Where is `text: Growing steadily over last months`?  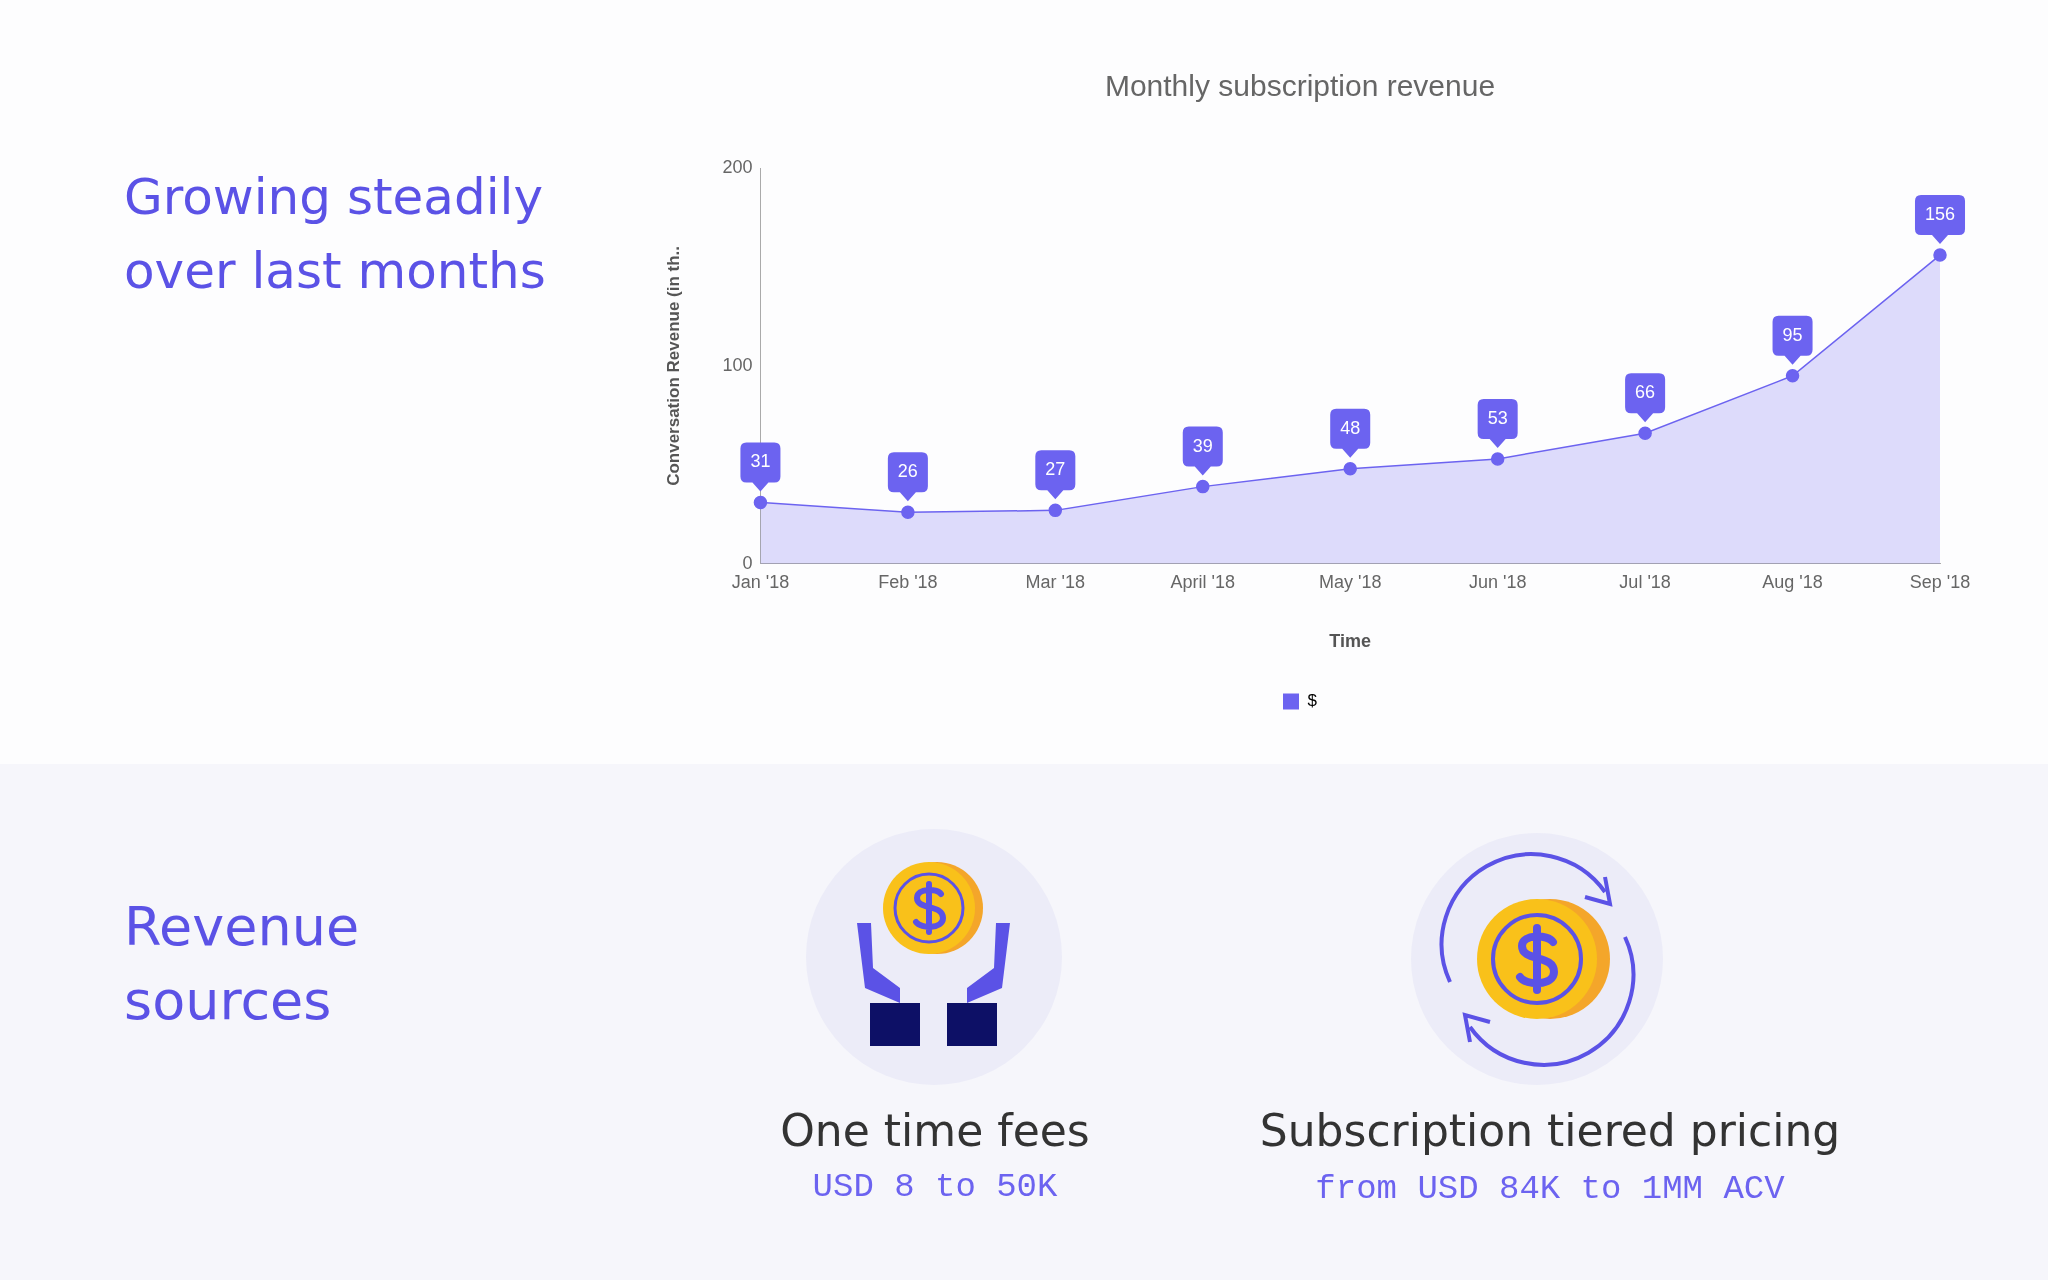
text: Growing steadily over last months is located at coordinates (335, 234).